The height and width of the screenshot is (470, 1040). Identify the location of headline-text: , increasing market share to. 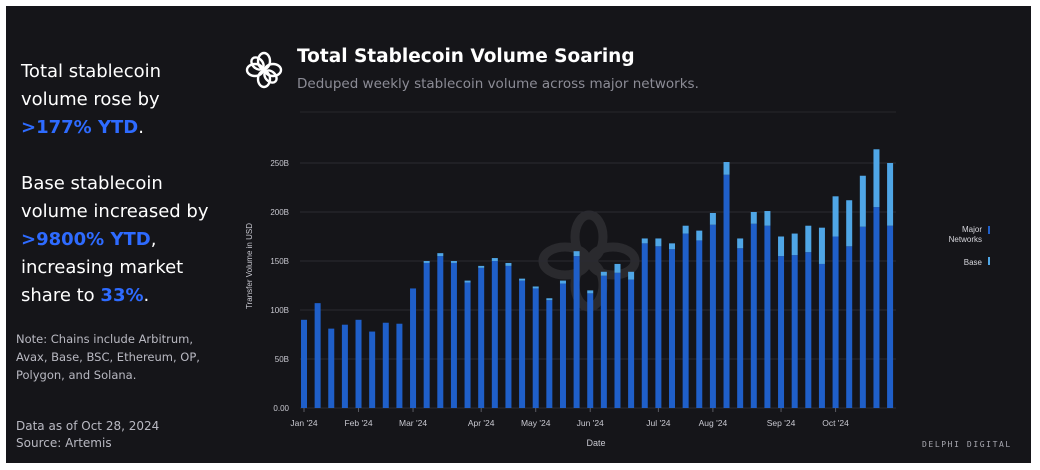
(102, 267).